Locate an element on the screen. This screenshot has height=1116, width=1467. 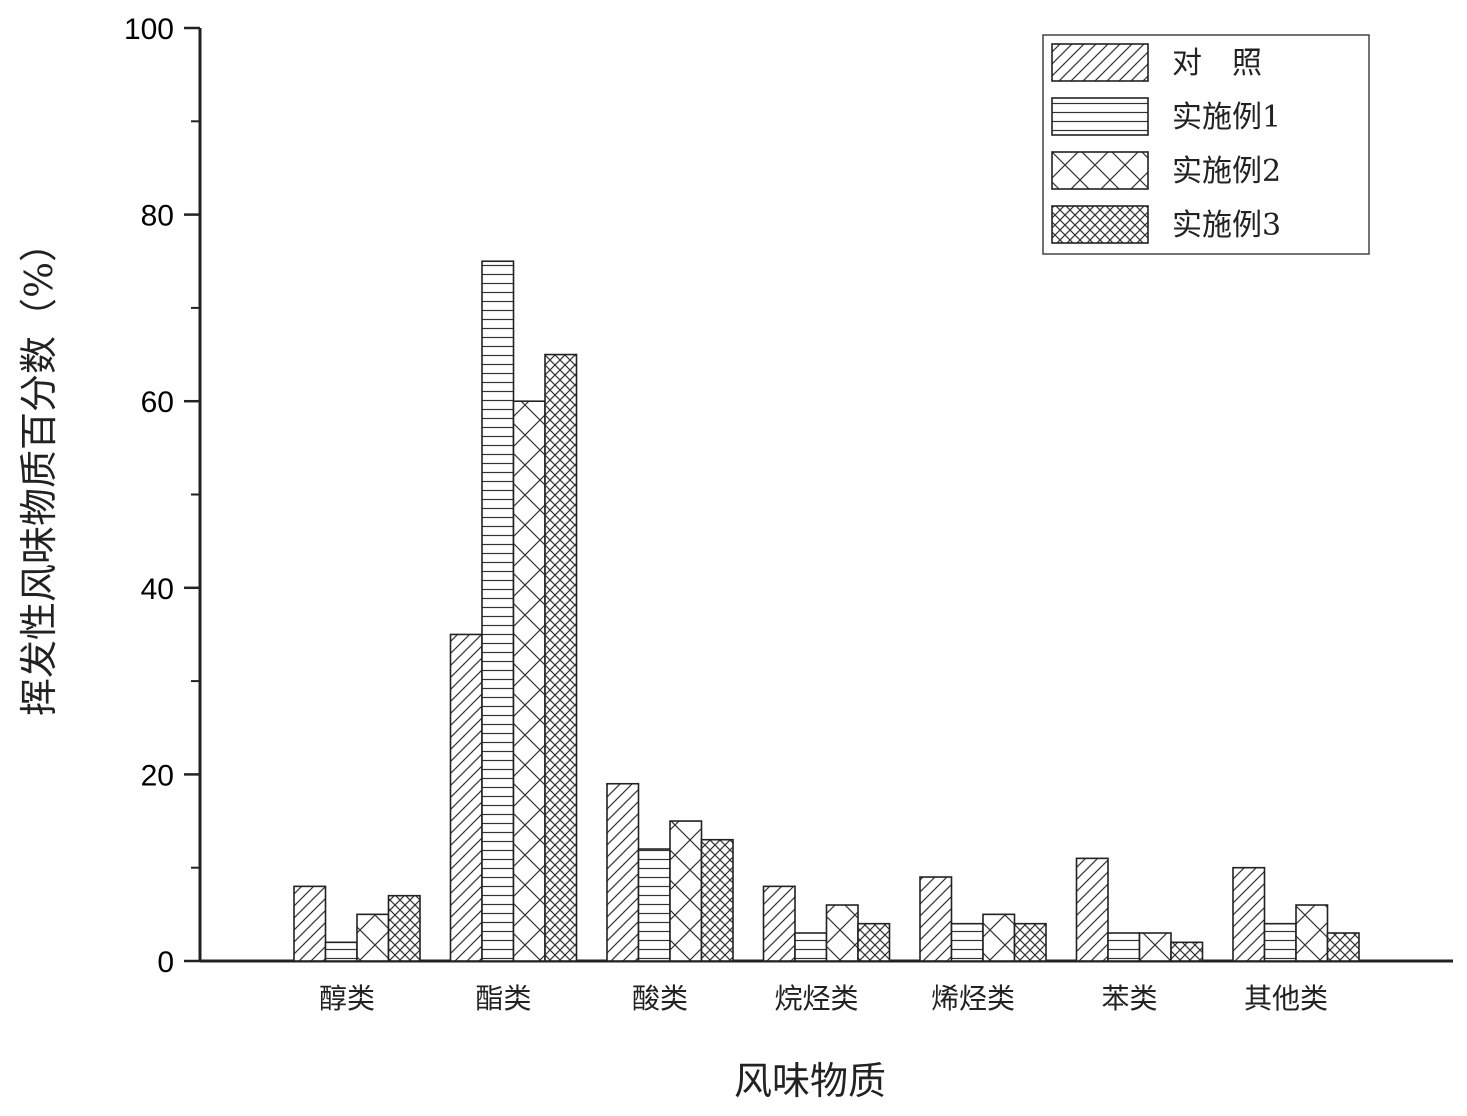
y-axis-title: 挥发性风味物质百分数（%） is located at coordinates (39, 470).